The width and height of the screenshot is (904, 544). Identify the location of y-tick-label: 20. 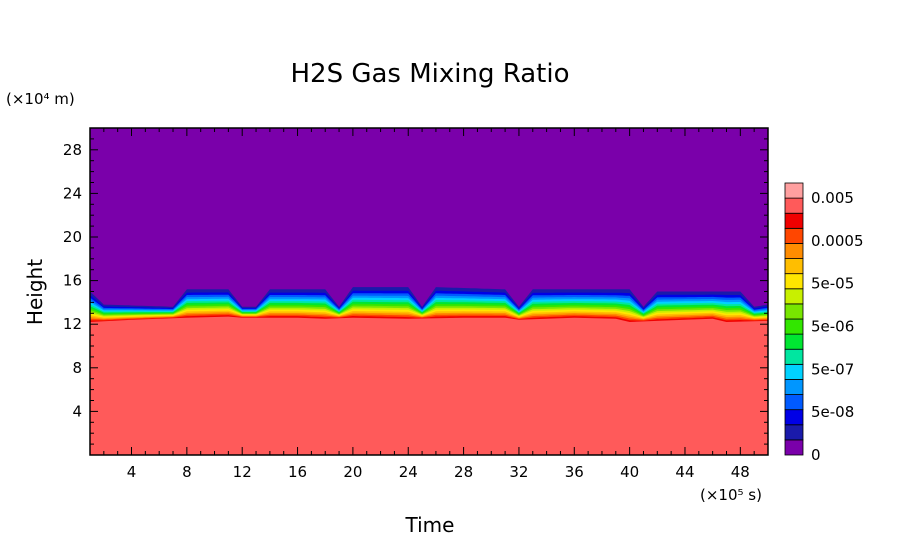
(72, 237).